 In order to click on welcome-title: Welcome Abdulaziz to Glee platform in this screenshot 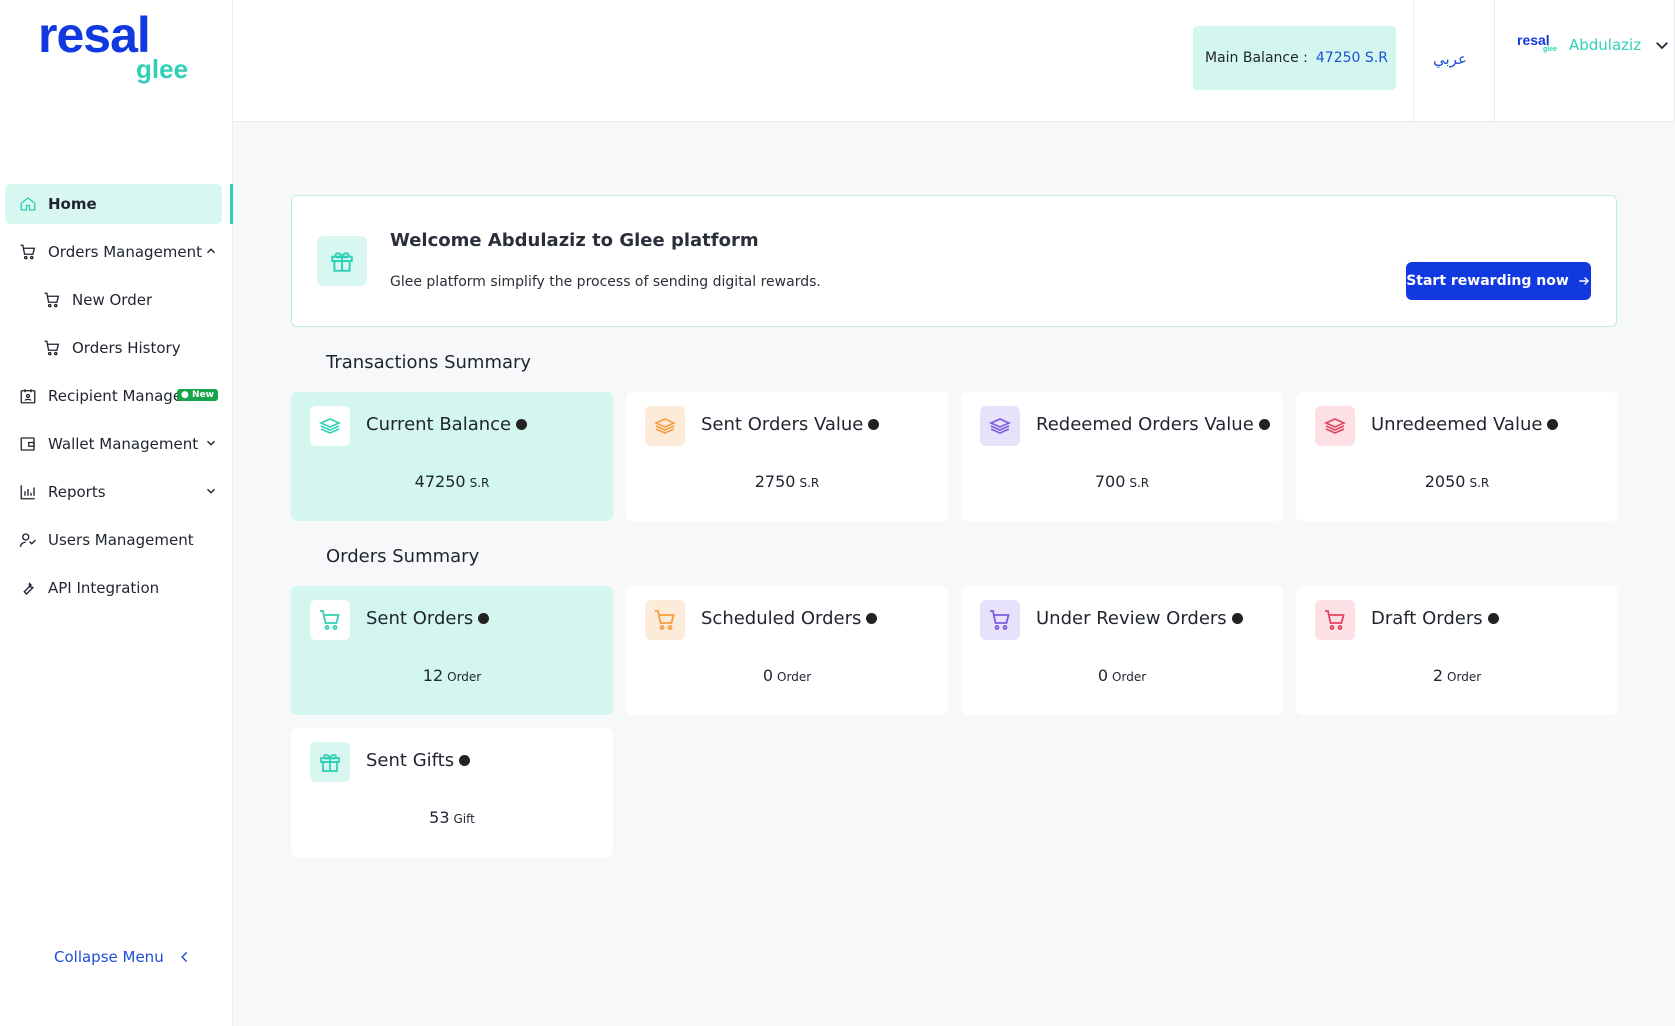, I will do `click(574, 240)`.